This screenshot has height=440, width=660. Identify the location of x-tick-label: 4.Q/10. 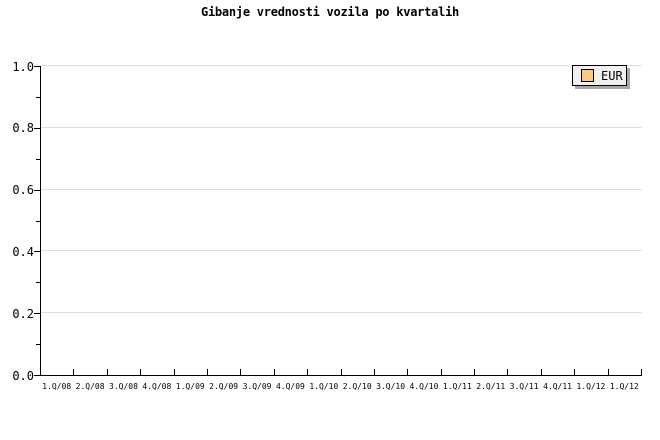
(424, 386).